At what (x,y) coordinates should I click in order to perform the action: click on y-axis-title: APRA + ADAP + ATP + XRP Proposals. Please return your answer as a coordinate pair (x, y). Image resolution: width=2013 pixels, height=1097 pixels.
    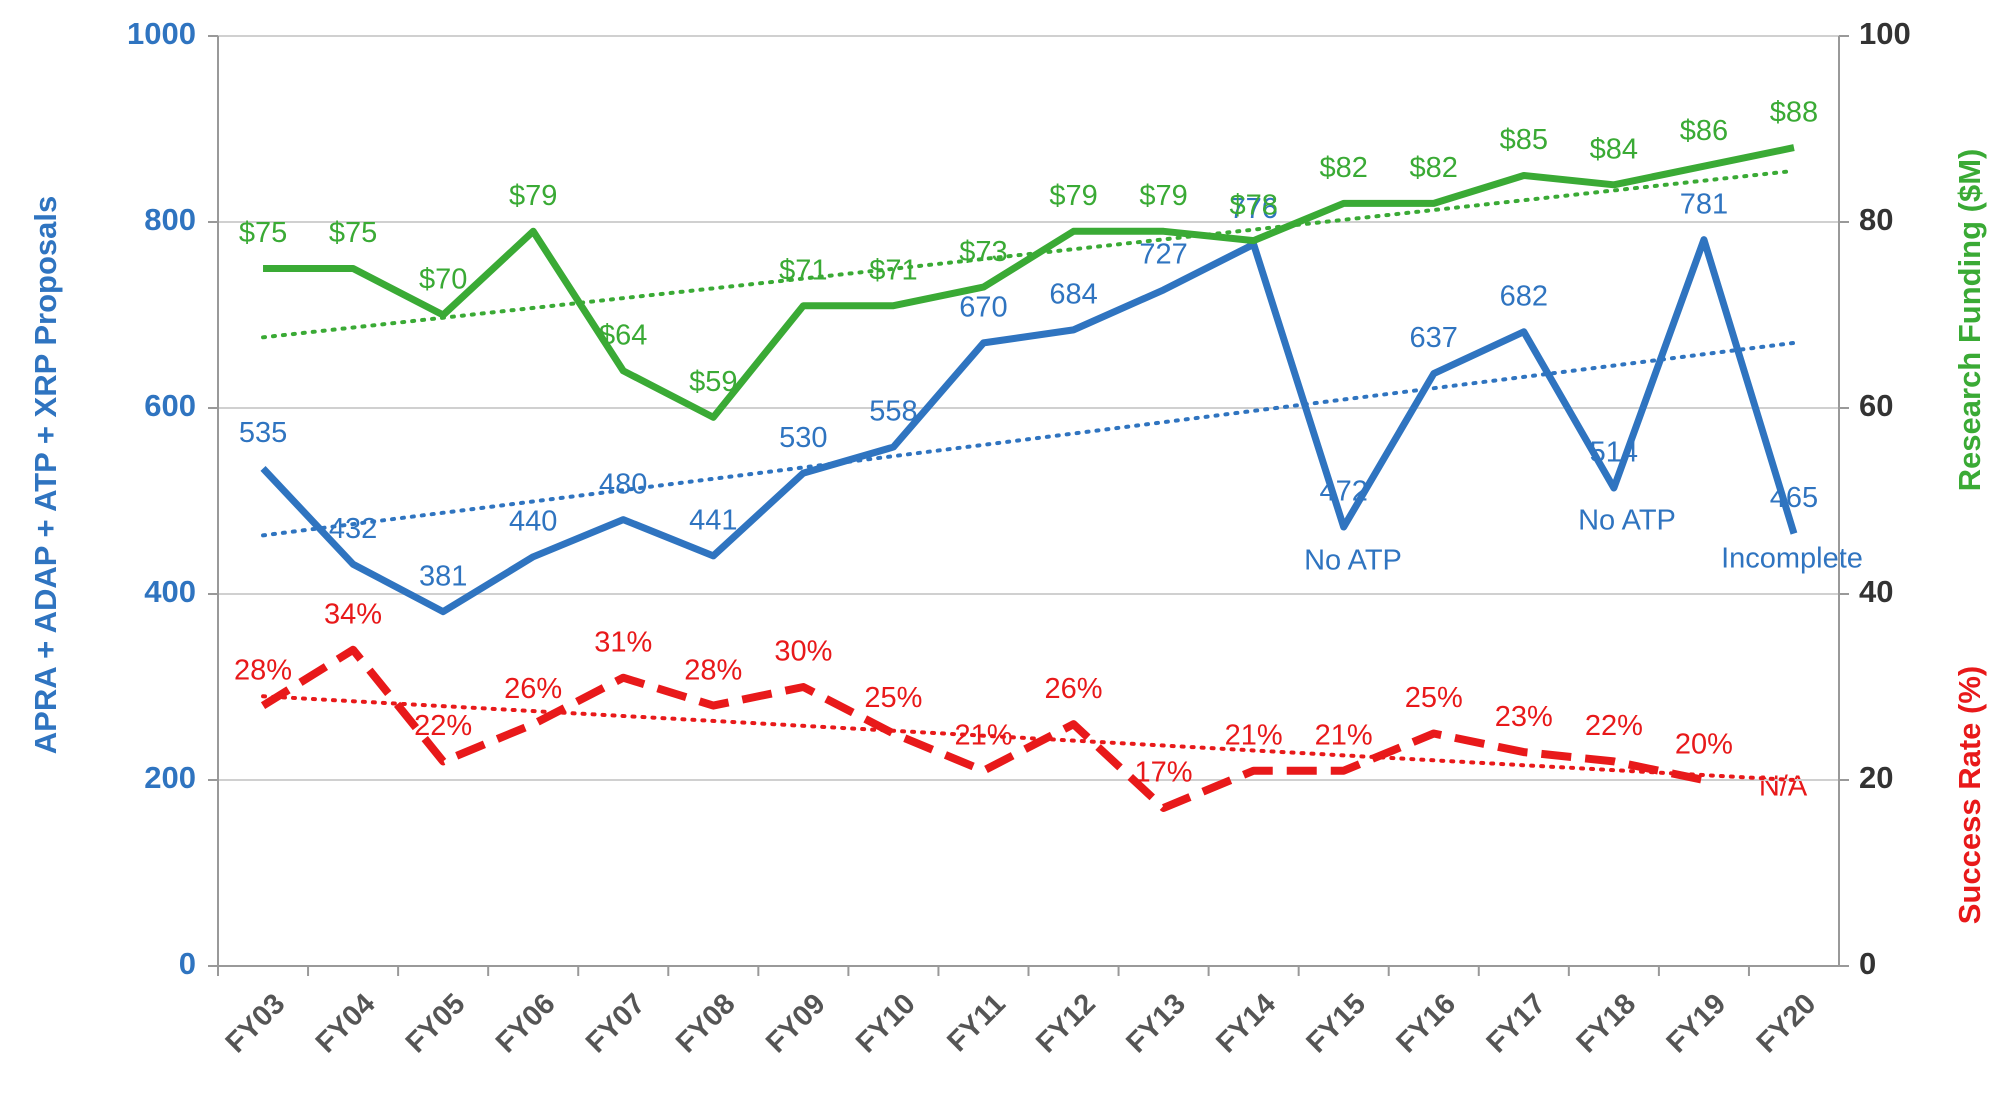
    Looking at the image, I should click on (45, 475).